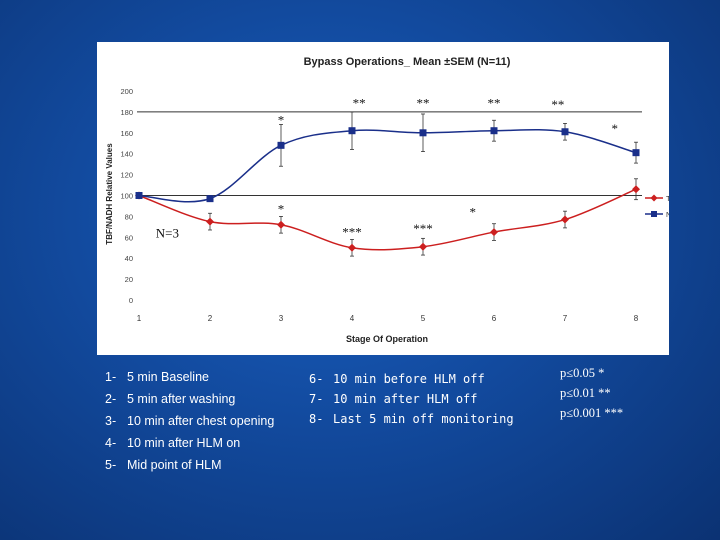 The height and width of the screenshot is (540, 720). I want to click on x-tick-label: 4, so click(352, 318).